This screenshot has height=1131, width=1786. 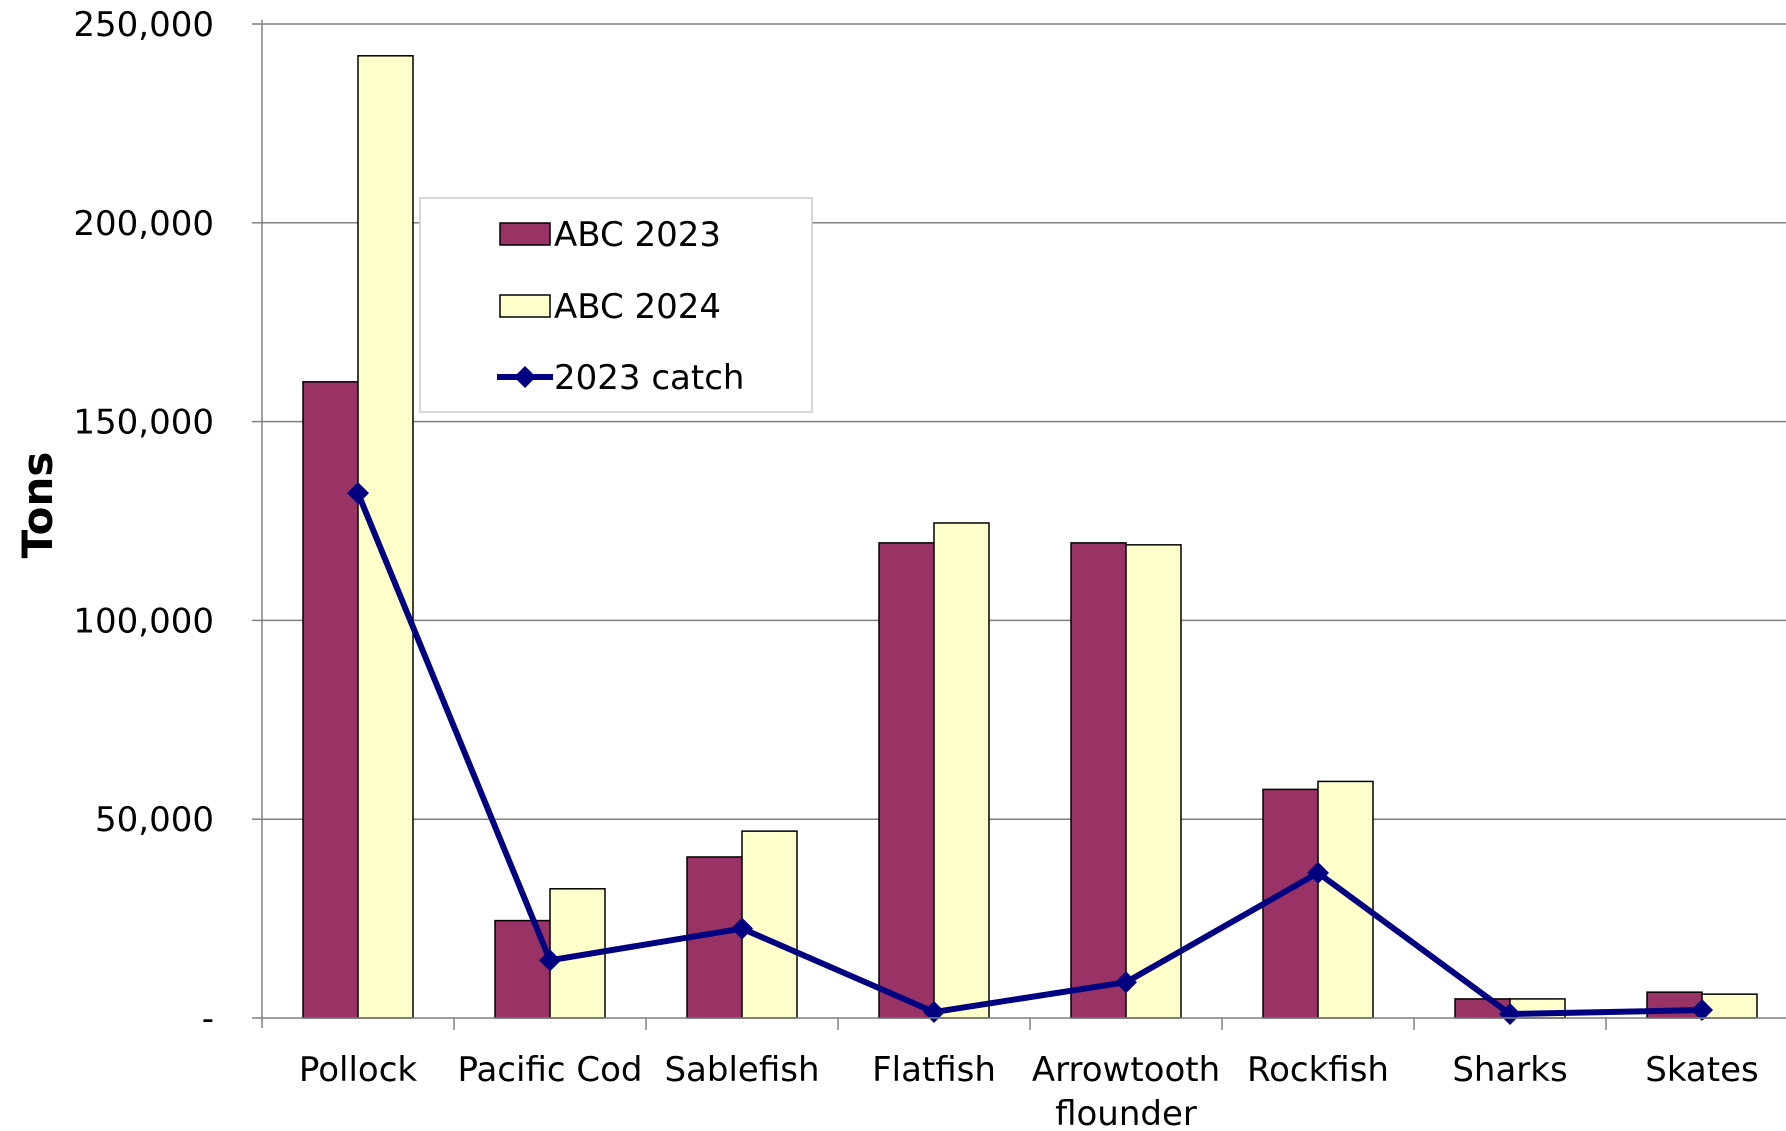 I want to click on y-tick-label: 250,000, so click(x=143, y=25).